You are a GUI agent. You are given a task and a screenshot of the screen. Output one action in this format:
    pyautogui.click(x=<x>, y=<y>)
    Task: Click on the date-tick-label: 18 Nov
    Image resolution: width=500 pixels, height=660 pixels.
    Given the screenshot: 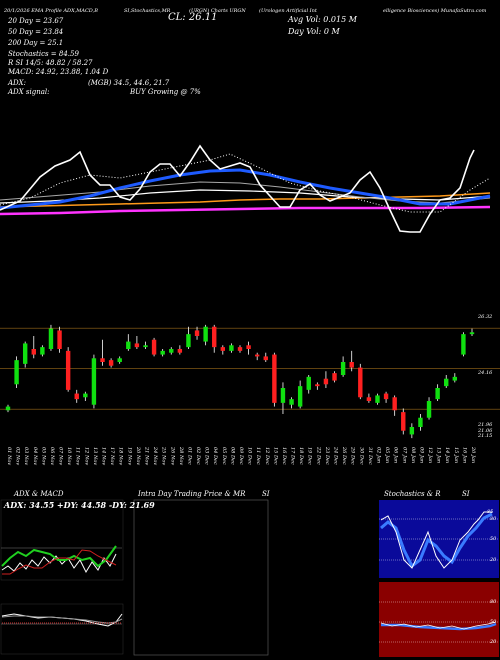 What is the action you would take?
    pyautogui.click(x=121, y=456)
    